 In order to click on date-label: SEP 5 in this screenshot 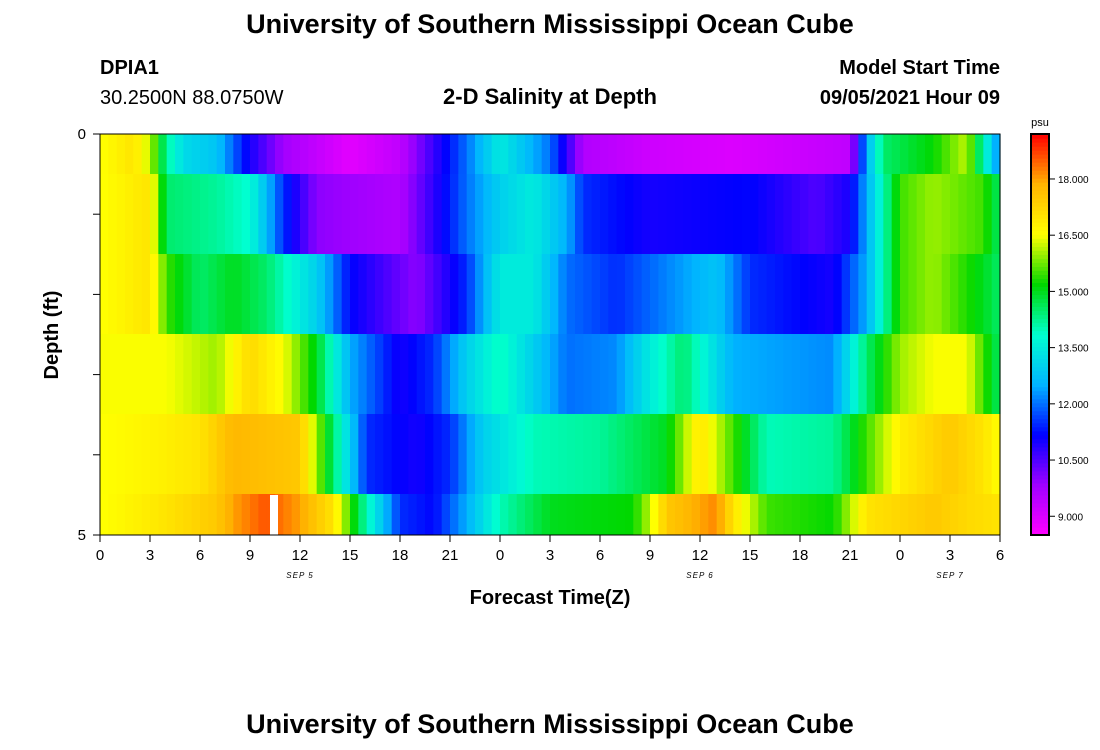, I will do `click(299, 575)`.